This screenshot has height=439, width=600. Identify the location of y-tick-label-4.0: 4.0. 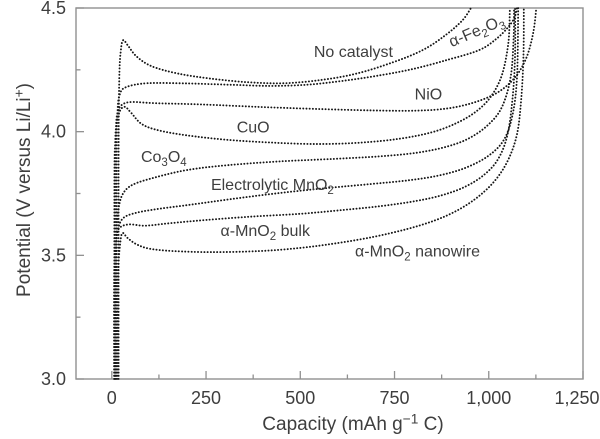
(53, 132).